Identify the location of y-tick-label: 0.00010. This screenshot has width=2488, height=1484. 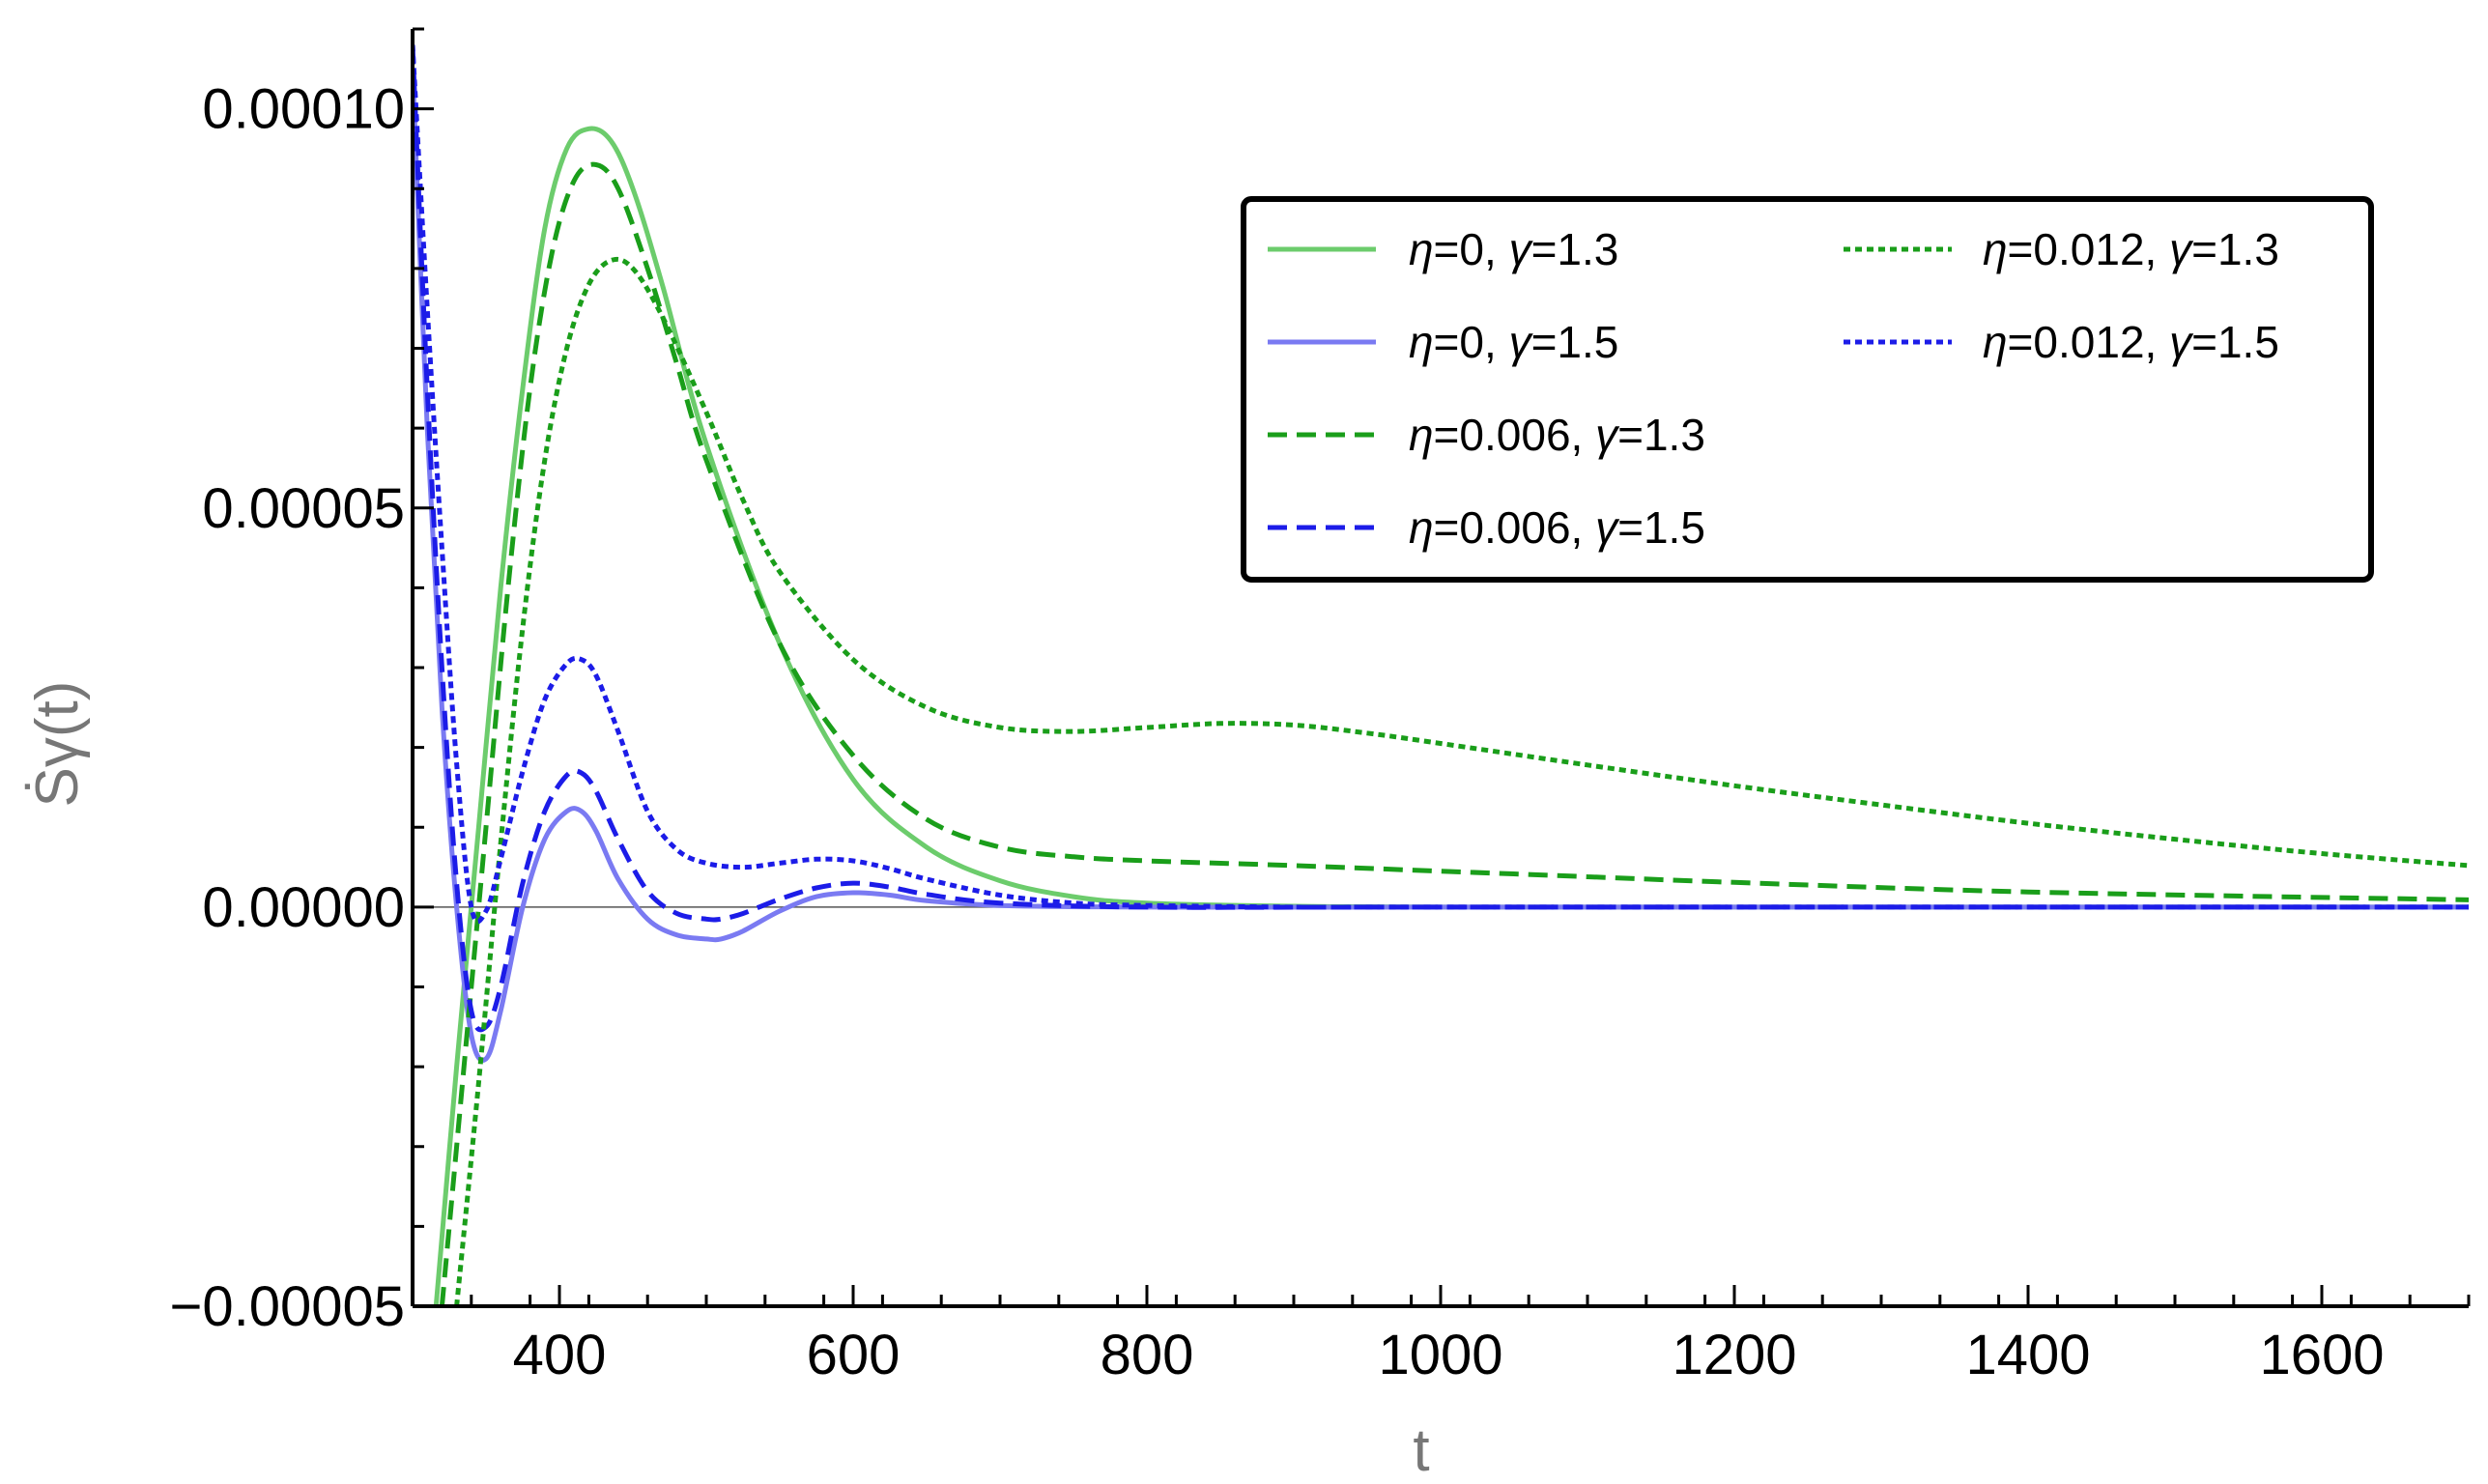
(303, 110).